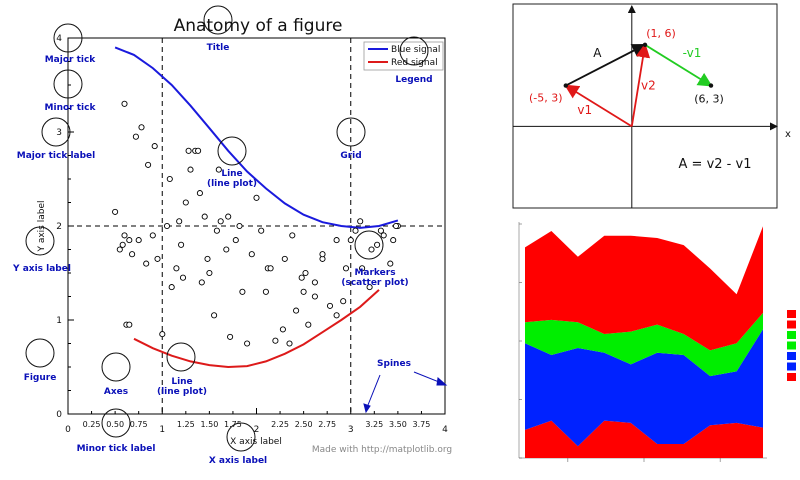  What do you see at coordinates (648, 86) in the screenshot?
I see `vector-label: v2` at bounding box center [648, 86].